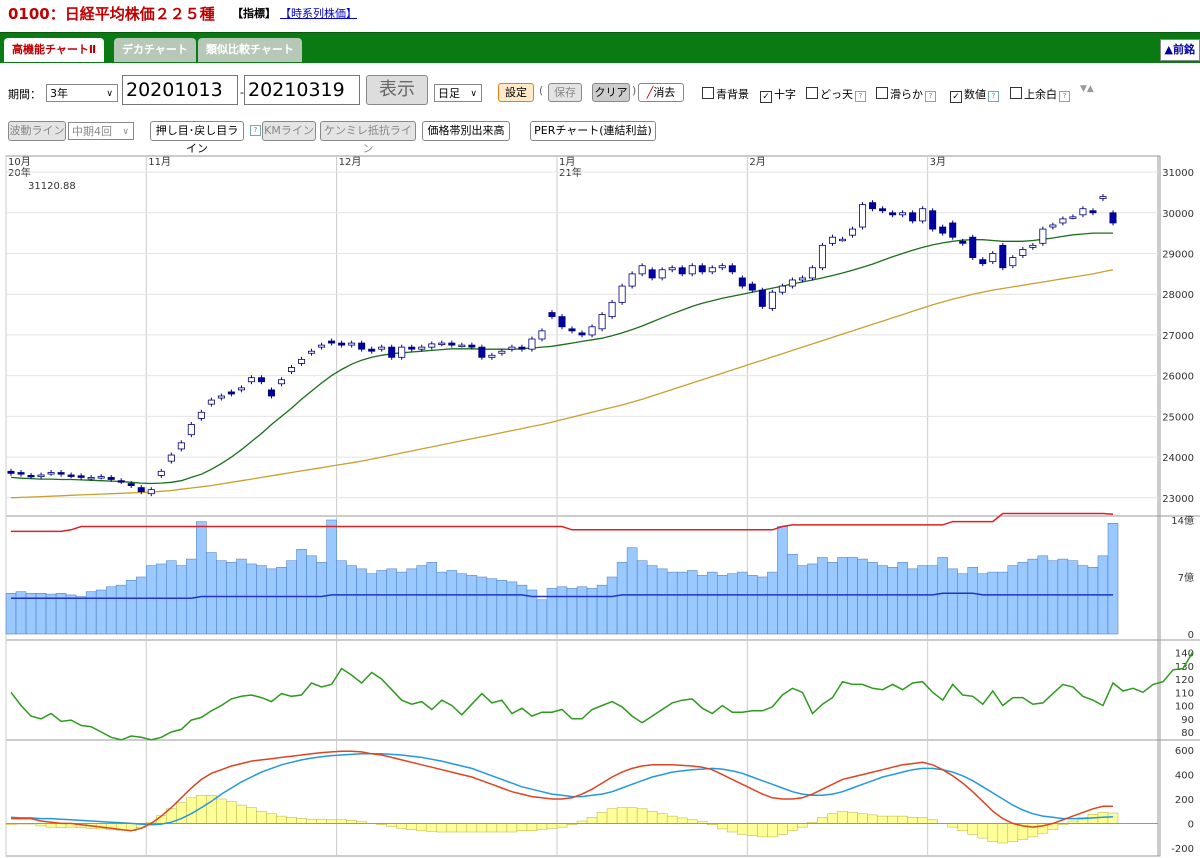 This screenshot has width=1200, height=858. Describe the element at coordinates (708, 93) in the screenshot. I see `checkbox-icon` at that location.